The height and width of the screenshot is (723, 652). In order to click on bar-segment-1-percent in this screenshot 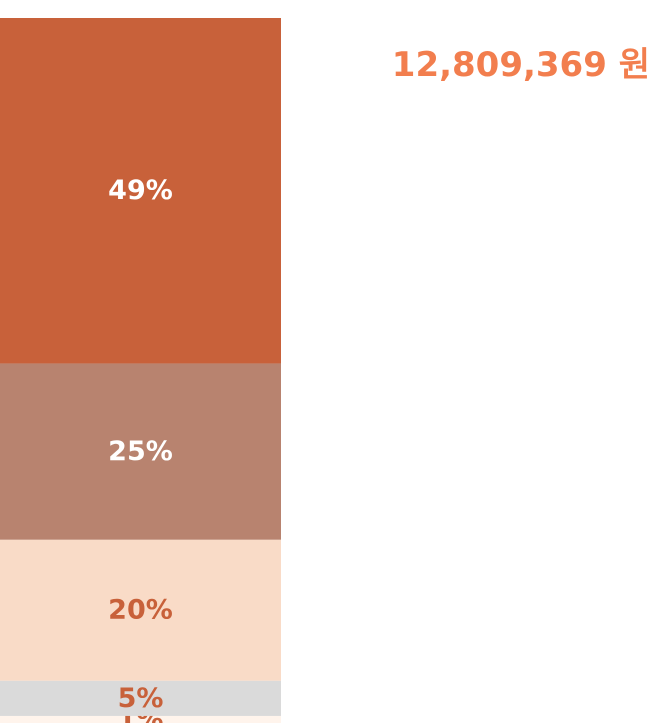, I will do `click(140, 719)`.